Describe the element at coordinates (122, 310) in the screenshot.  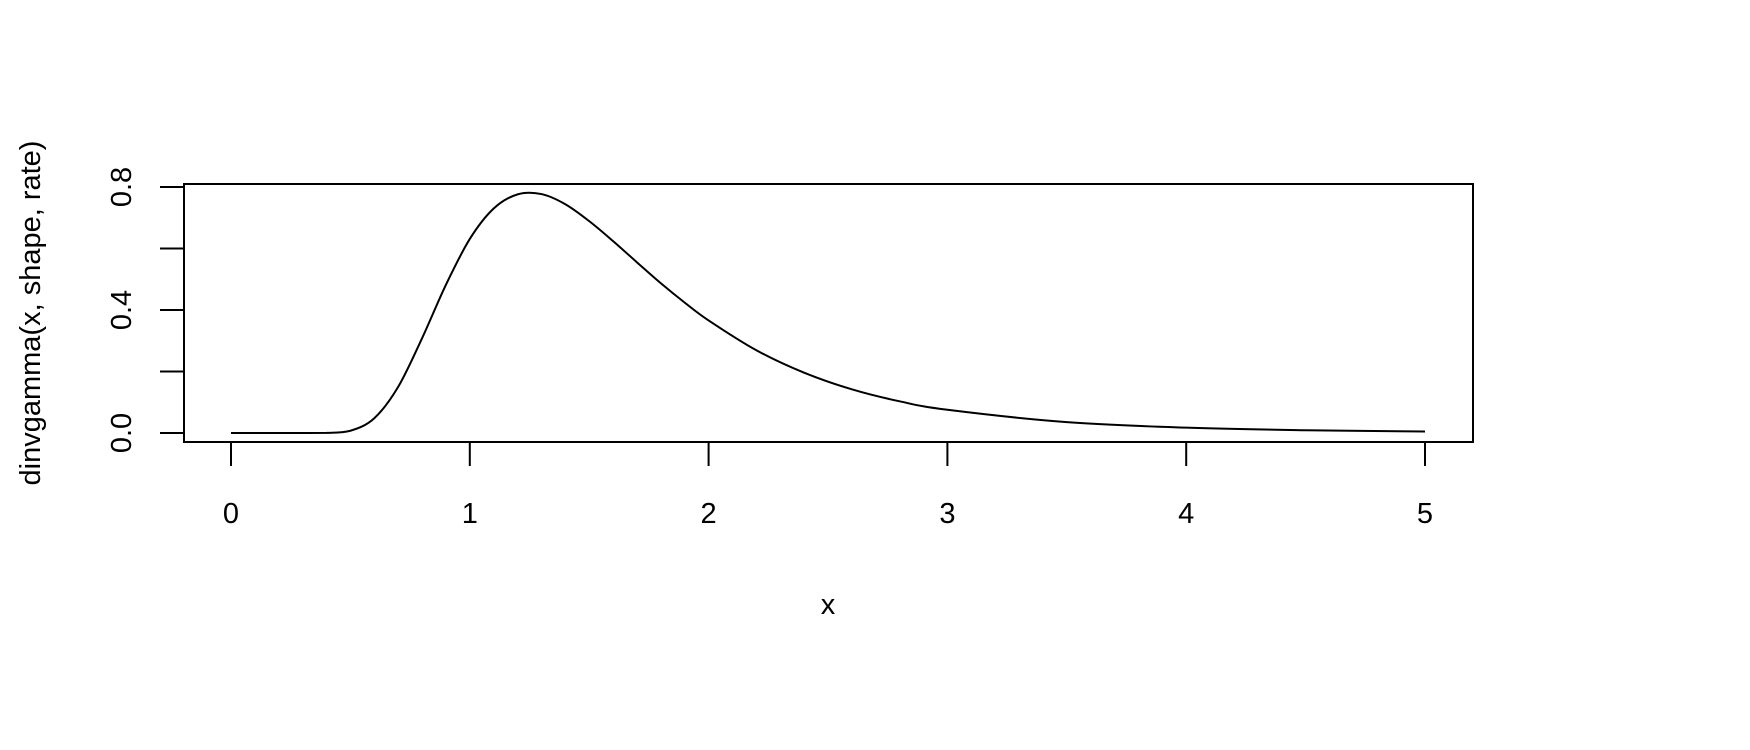
I see `y-tick-label: 0.4` at that location.